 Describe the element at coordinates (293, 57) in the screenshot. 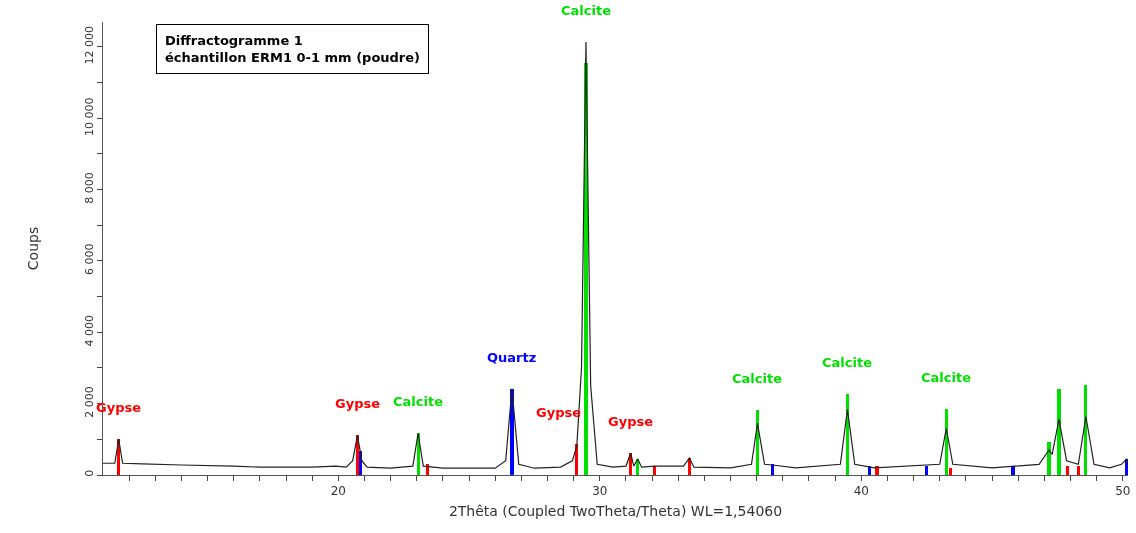

I see `text: échantillon ERM1 0-1 mm (poudre)` at that location.